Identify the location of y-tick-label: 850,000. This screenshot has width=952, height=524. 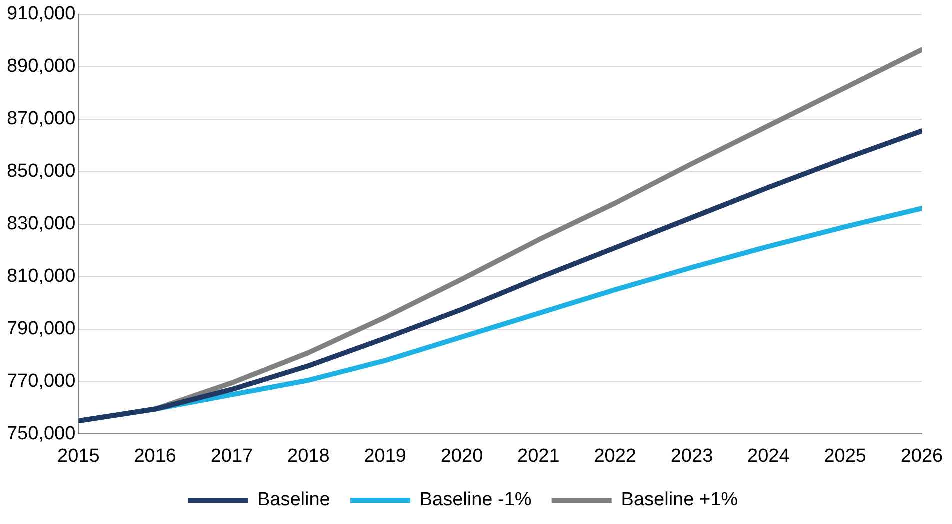
(41, 171).